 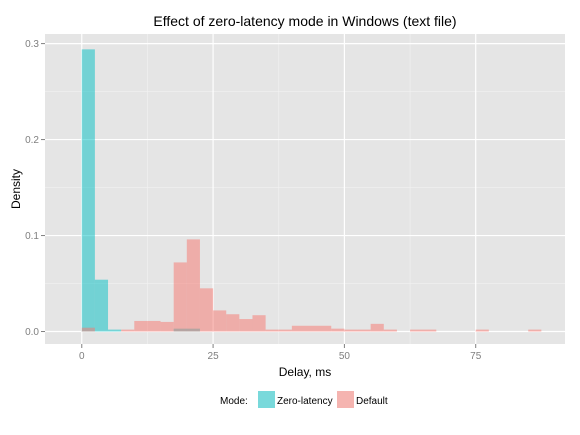 What do you see at coordinates (32, 332) in the screenshot?
I see `y-tick-label: 0.0` at bounding box center [32, 332].